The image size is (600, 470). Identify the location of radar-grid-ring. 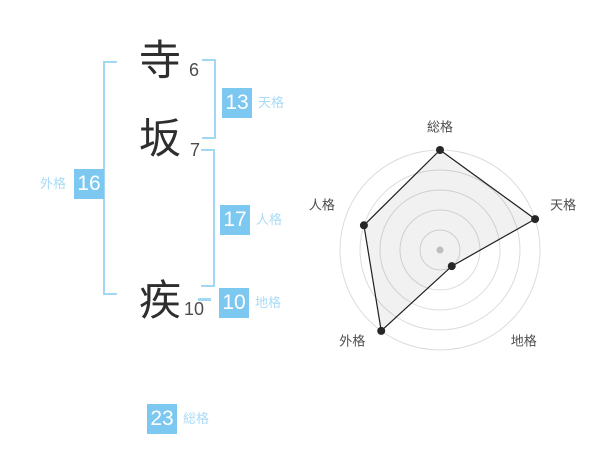
(440, 250).